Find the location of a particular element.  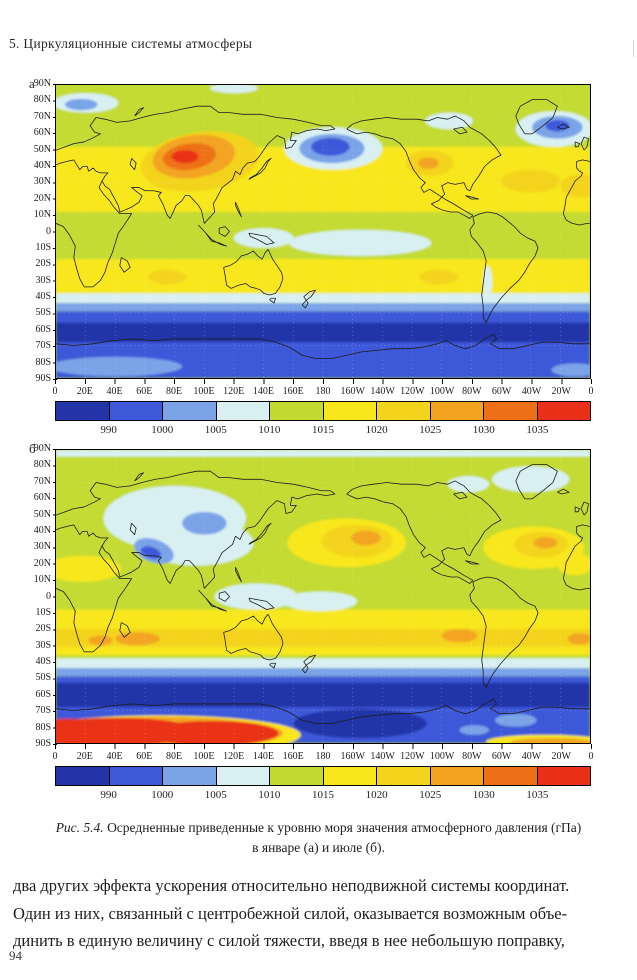

lon-tick-label: 140E is located at coordinates (263, 756).